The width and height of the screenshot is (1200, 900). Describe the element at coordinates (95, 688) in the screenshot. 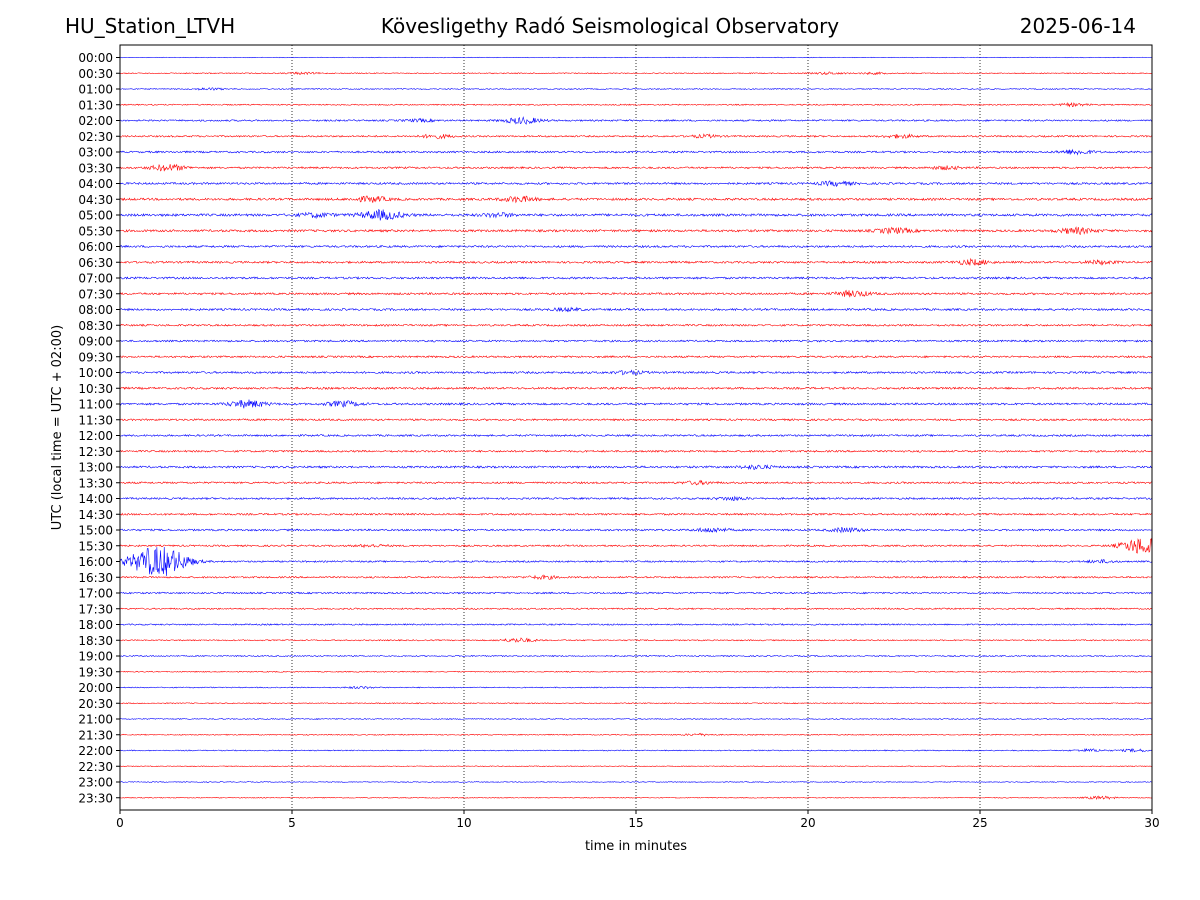

I see `y-tick-label: 20:00` at that location.